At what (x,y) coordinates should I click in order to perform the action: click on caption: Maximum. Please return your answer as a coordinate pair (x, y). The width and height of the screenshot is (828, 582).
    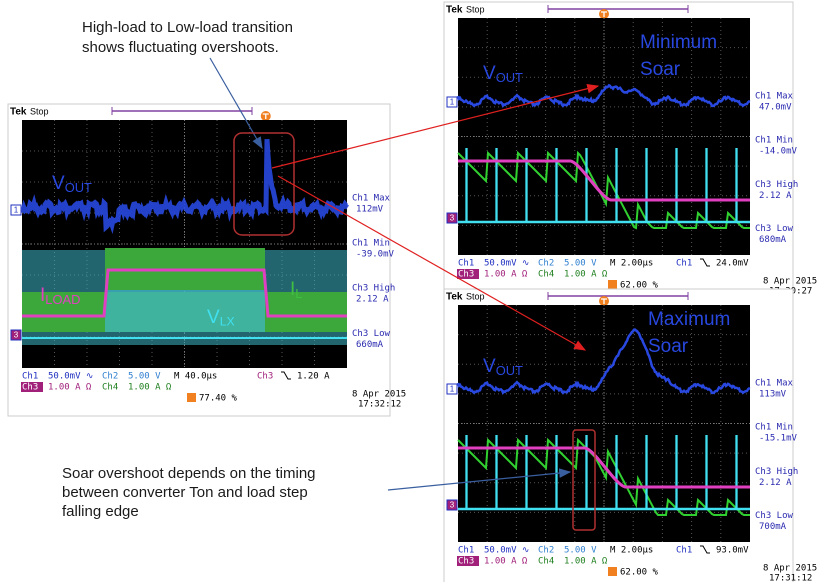
    Looking at the image, I should click on (689, 319).